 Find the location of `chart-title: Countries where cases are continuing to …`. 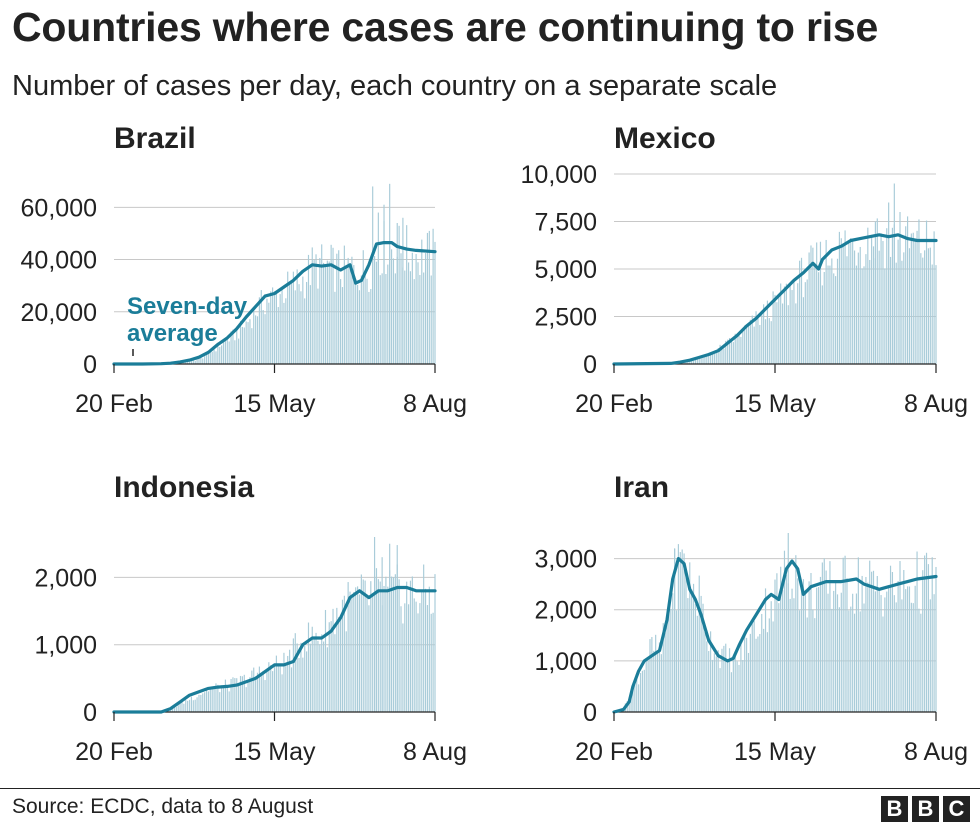

chart-title: Countries where cases are continuing to … is located at coordinates (445, 27).